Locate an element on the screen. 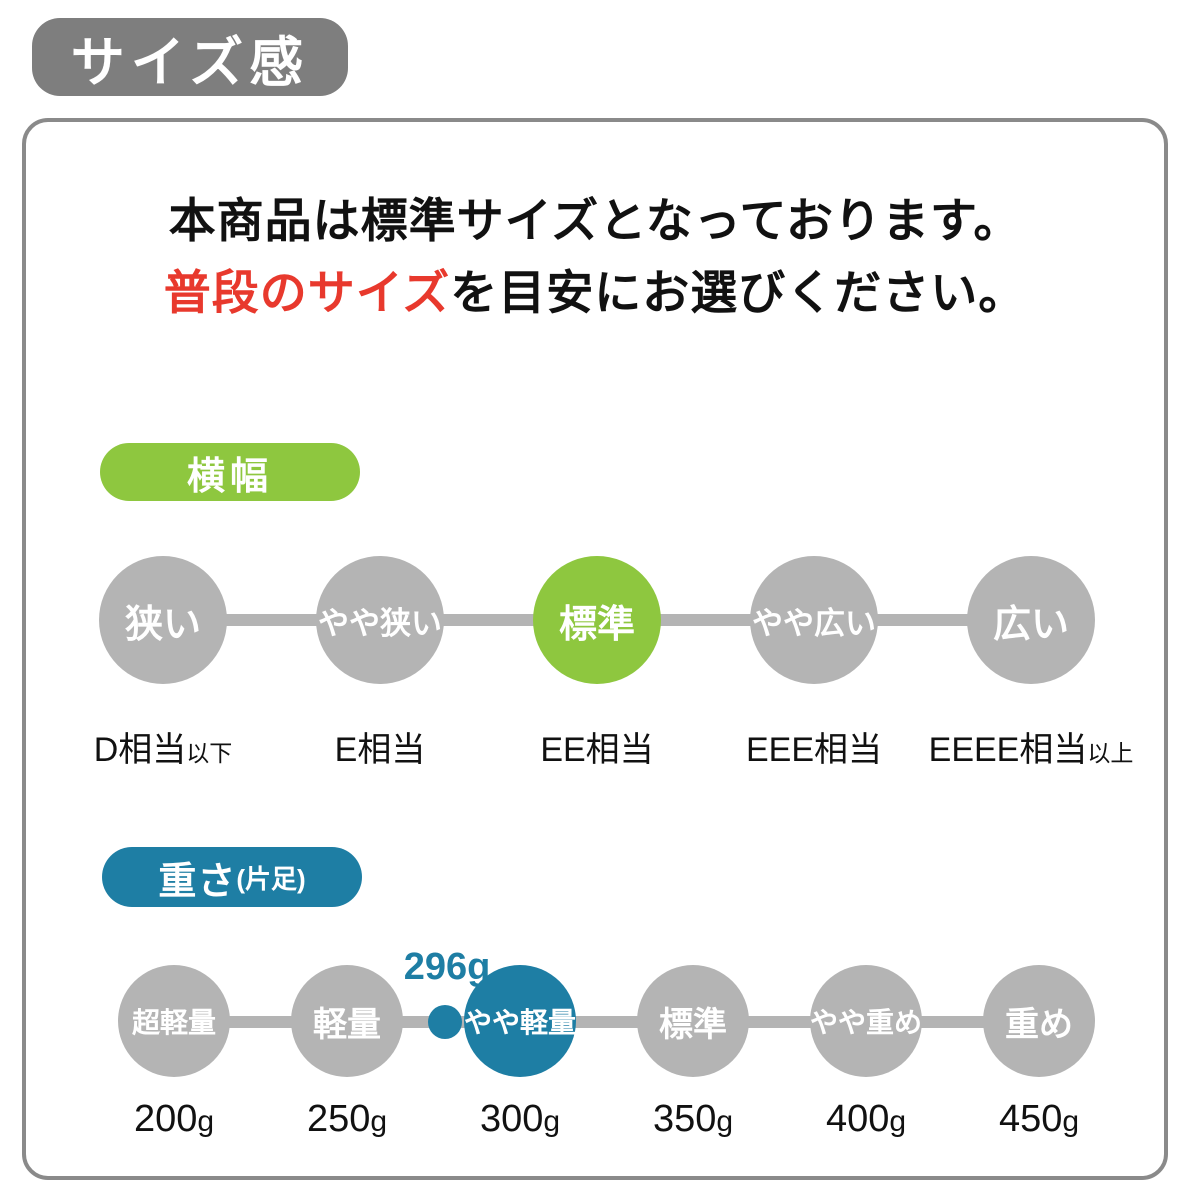 The height and width of the screenshot is (1200, 1200). weight-step-label: 軽量 is located at coordinates (347, 1024).